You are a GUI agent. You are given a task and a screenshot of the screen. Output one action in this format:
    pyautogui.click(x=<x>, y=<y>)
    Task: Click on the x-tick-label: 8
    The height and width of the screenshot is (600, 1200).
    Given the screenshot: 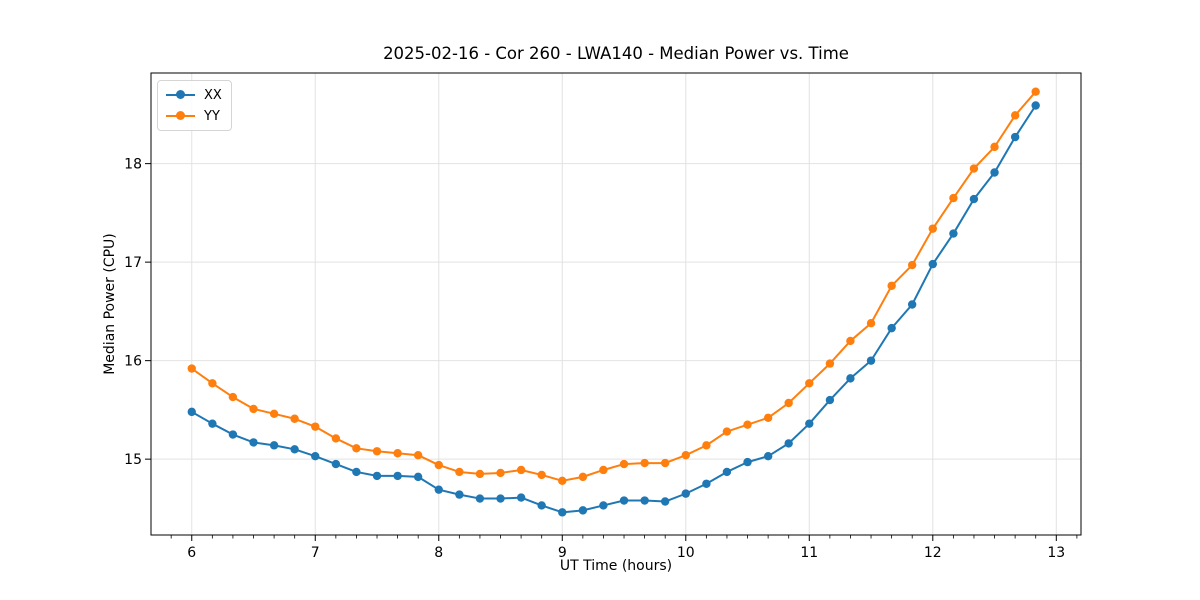 What is the action you would take?
    pyautogui.click(x=438, y=553)
    